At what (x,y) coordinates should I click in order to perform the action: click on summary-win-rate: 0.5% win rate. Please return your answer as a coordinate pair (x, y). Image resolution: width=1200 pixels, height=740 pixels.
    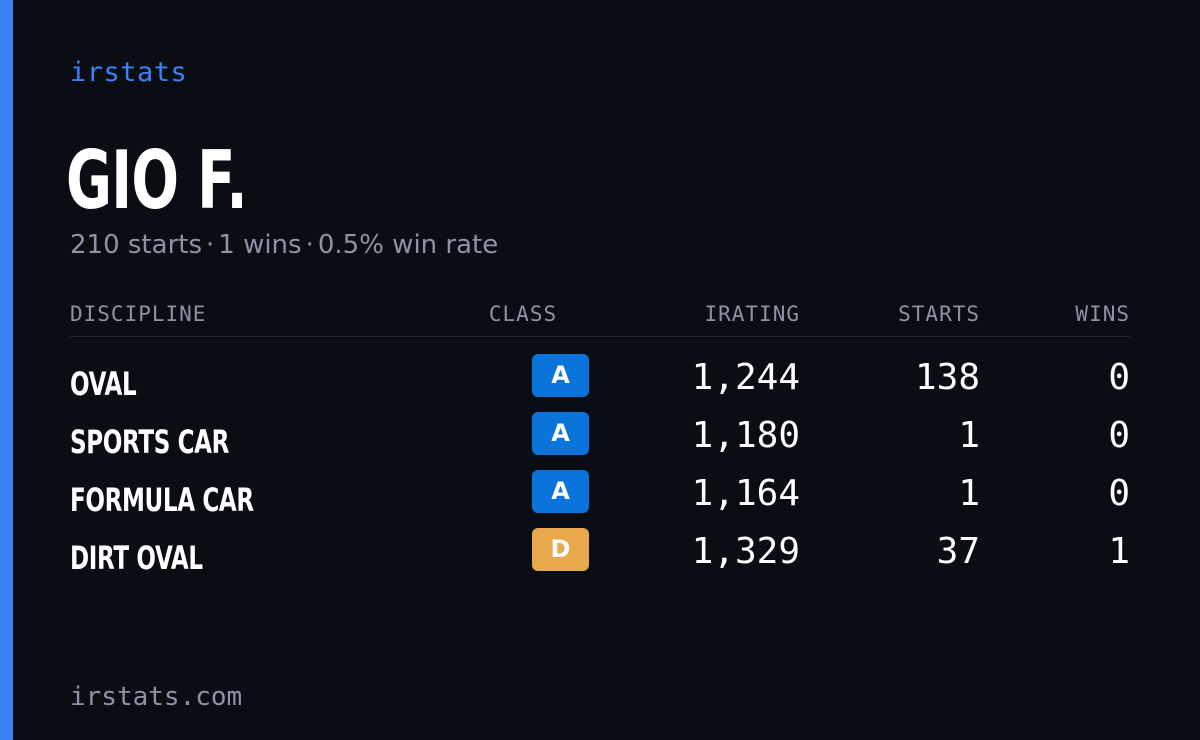
    Looking at the image, I should click on (408, 245).